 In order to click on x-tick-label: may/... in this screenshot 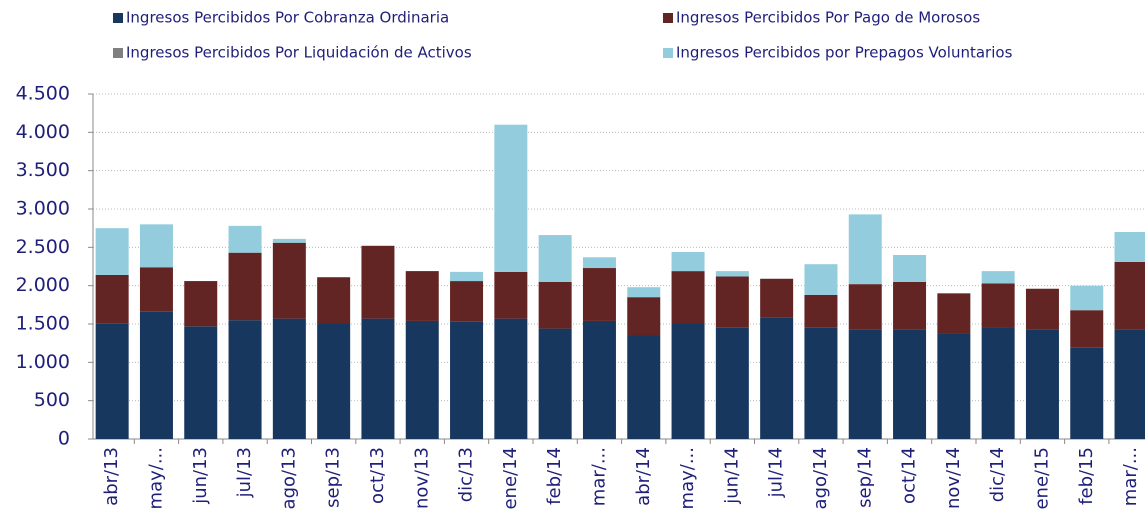, I will do `click(155, 478)`.